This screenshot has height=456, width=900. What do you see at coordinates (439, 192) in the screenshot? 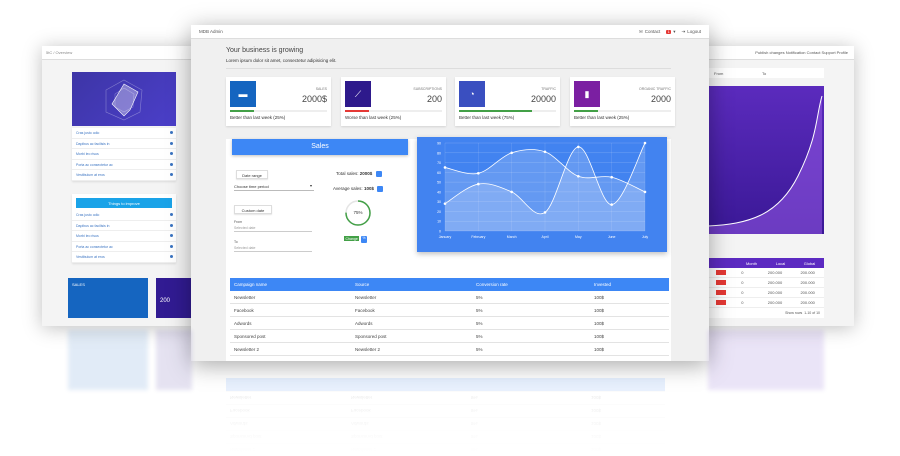
I see `y-tick-label: 40` at bounding box center [439, 192].